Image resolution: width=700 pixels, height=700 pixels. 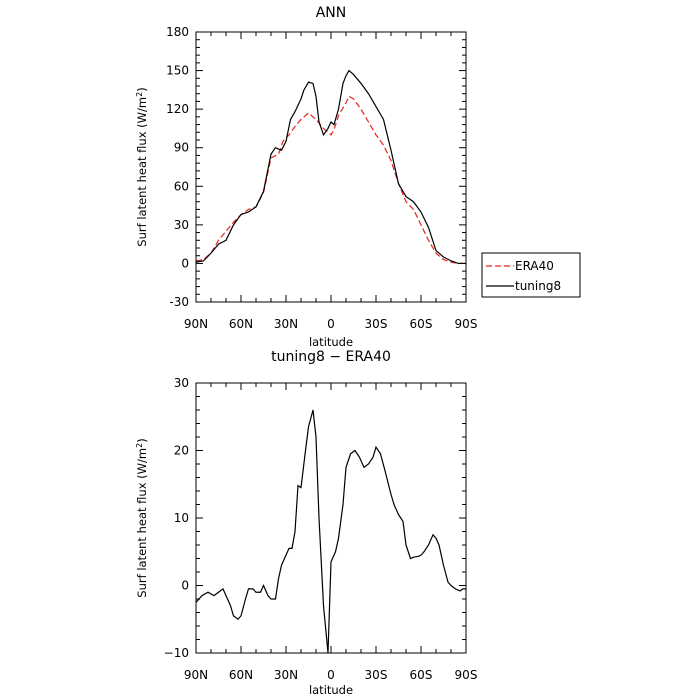 I want to click on top-y-tick-label: -30, so click(x=179, y=302).